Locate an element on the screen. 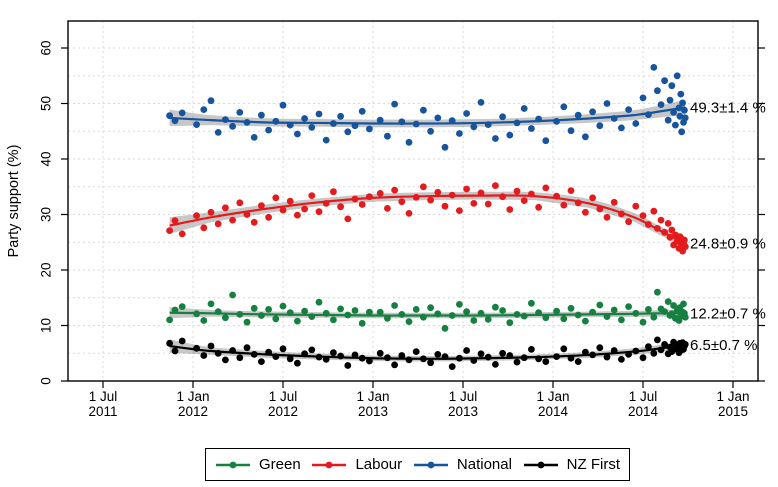 This screenshot has height=487, width=778. points-national is located at coordinates (427, 107).